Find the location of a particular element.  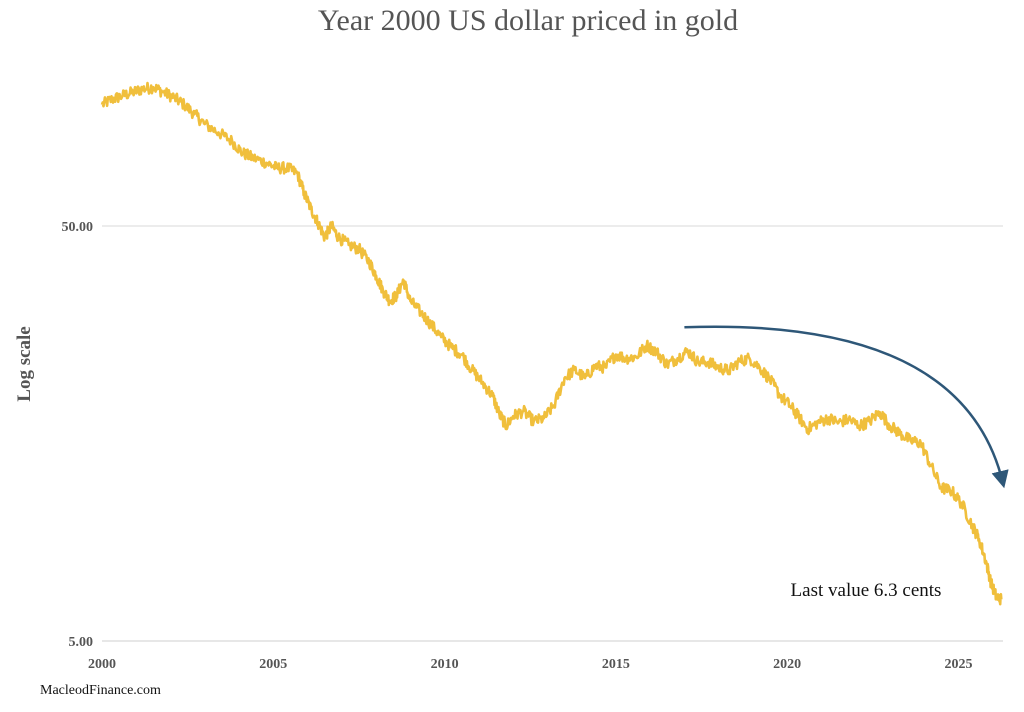

last-value-annotation: Last value 6.3 cents is located at coordinates (866, 590).